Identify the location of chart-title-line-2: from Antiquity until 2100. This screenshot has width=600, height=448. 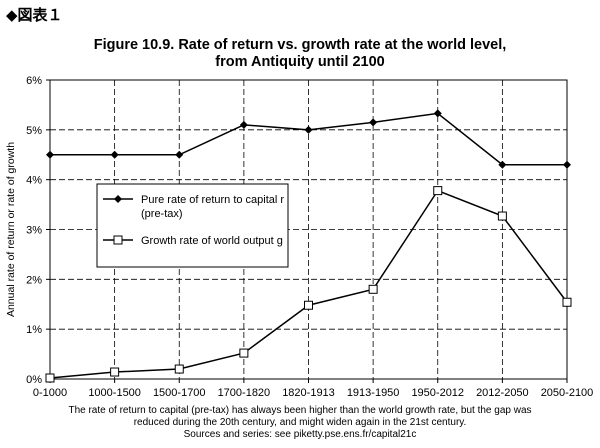
(300, 62).